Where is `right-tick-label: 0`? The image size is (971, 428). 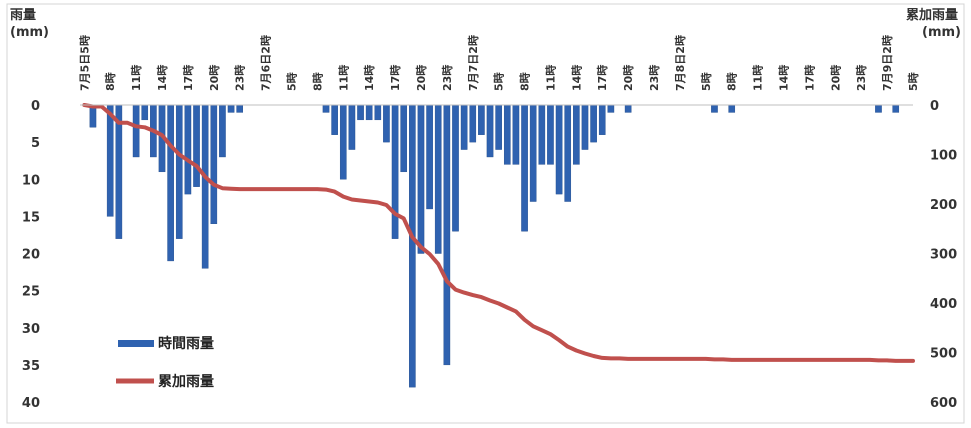 right-tick-label: 0 is located at coordinates (934, 106).